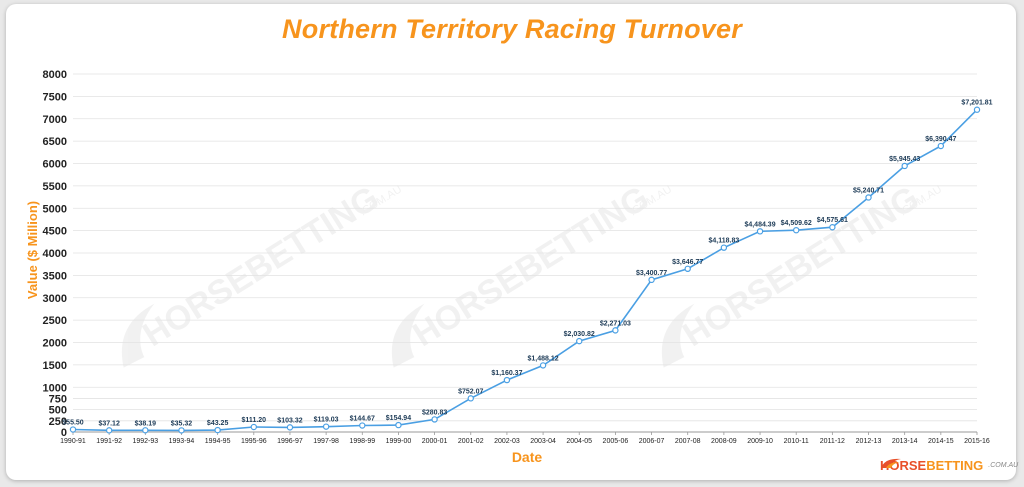  What do you see at coordinates (977, 441) in the screenshot?
I see `x-tick-label: 2015-16` at bounding box center [977, 441].